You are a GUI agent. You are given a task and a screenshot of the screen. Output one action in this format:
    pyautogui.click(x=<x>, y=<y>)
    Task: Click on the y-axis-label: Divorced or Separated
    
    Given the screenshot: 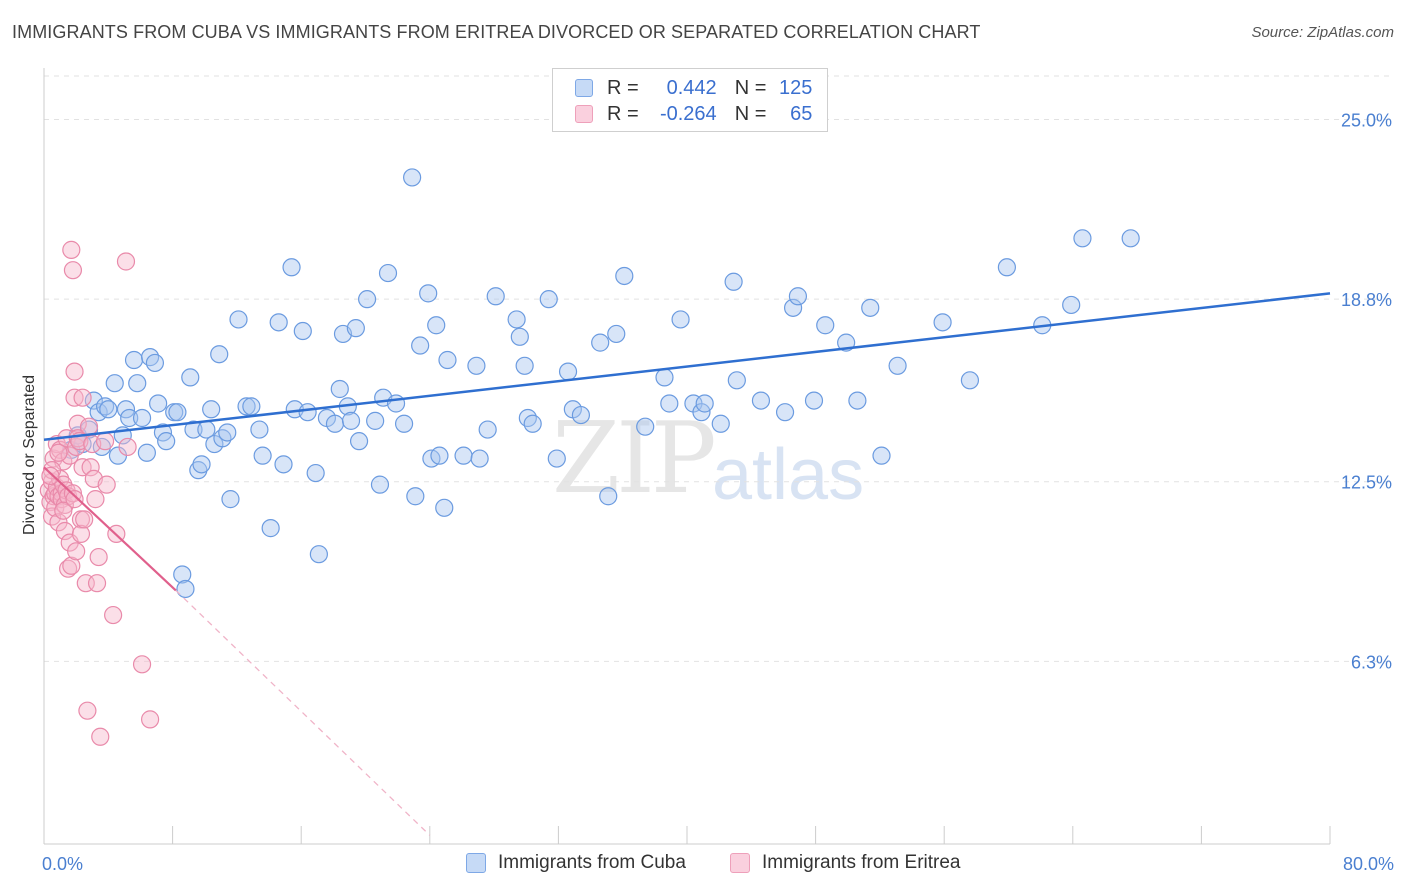 What is the action you would take?
    pyautogui.click(x=29, y=455)
    